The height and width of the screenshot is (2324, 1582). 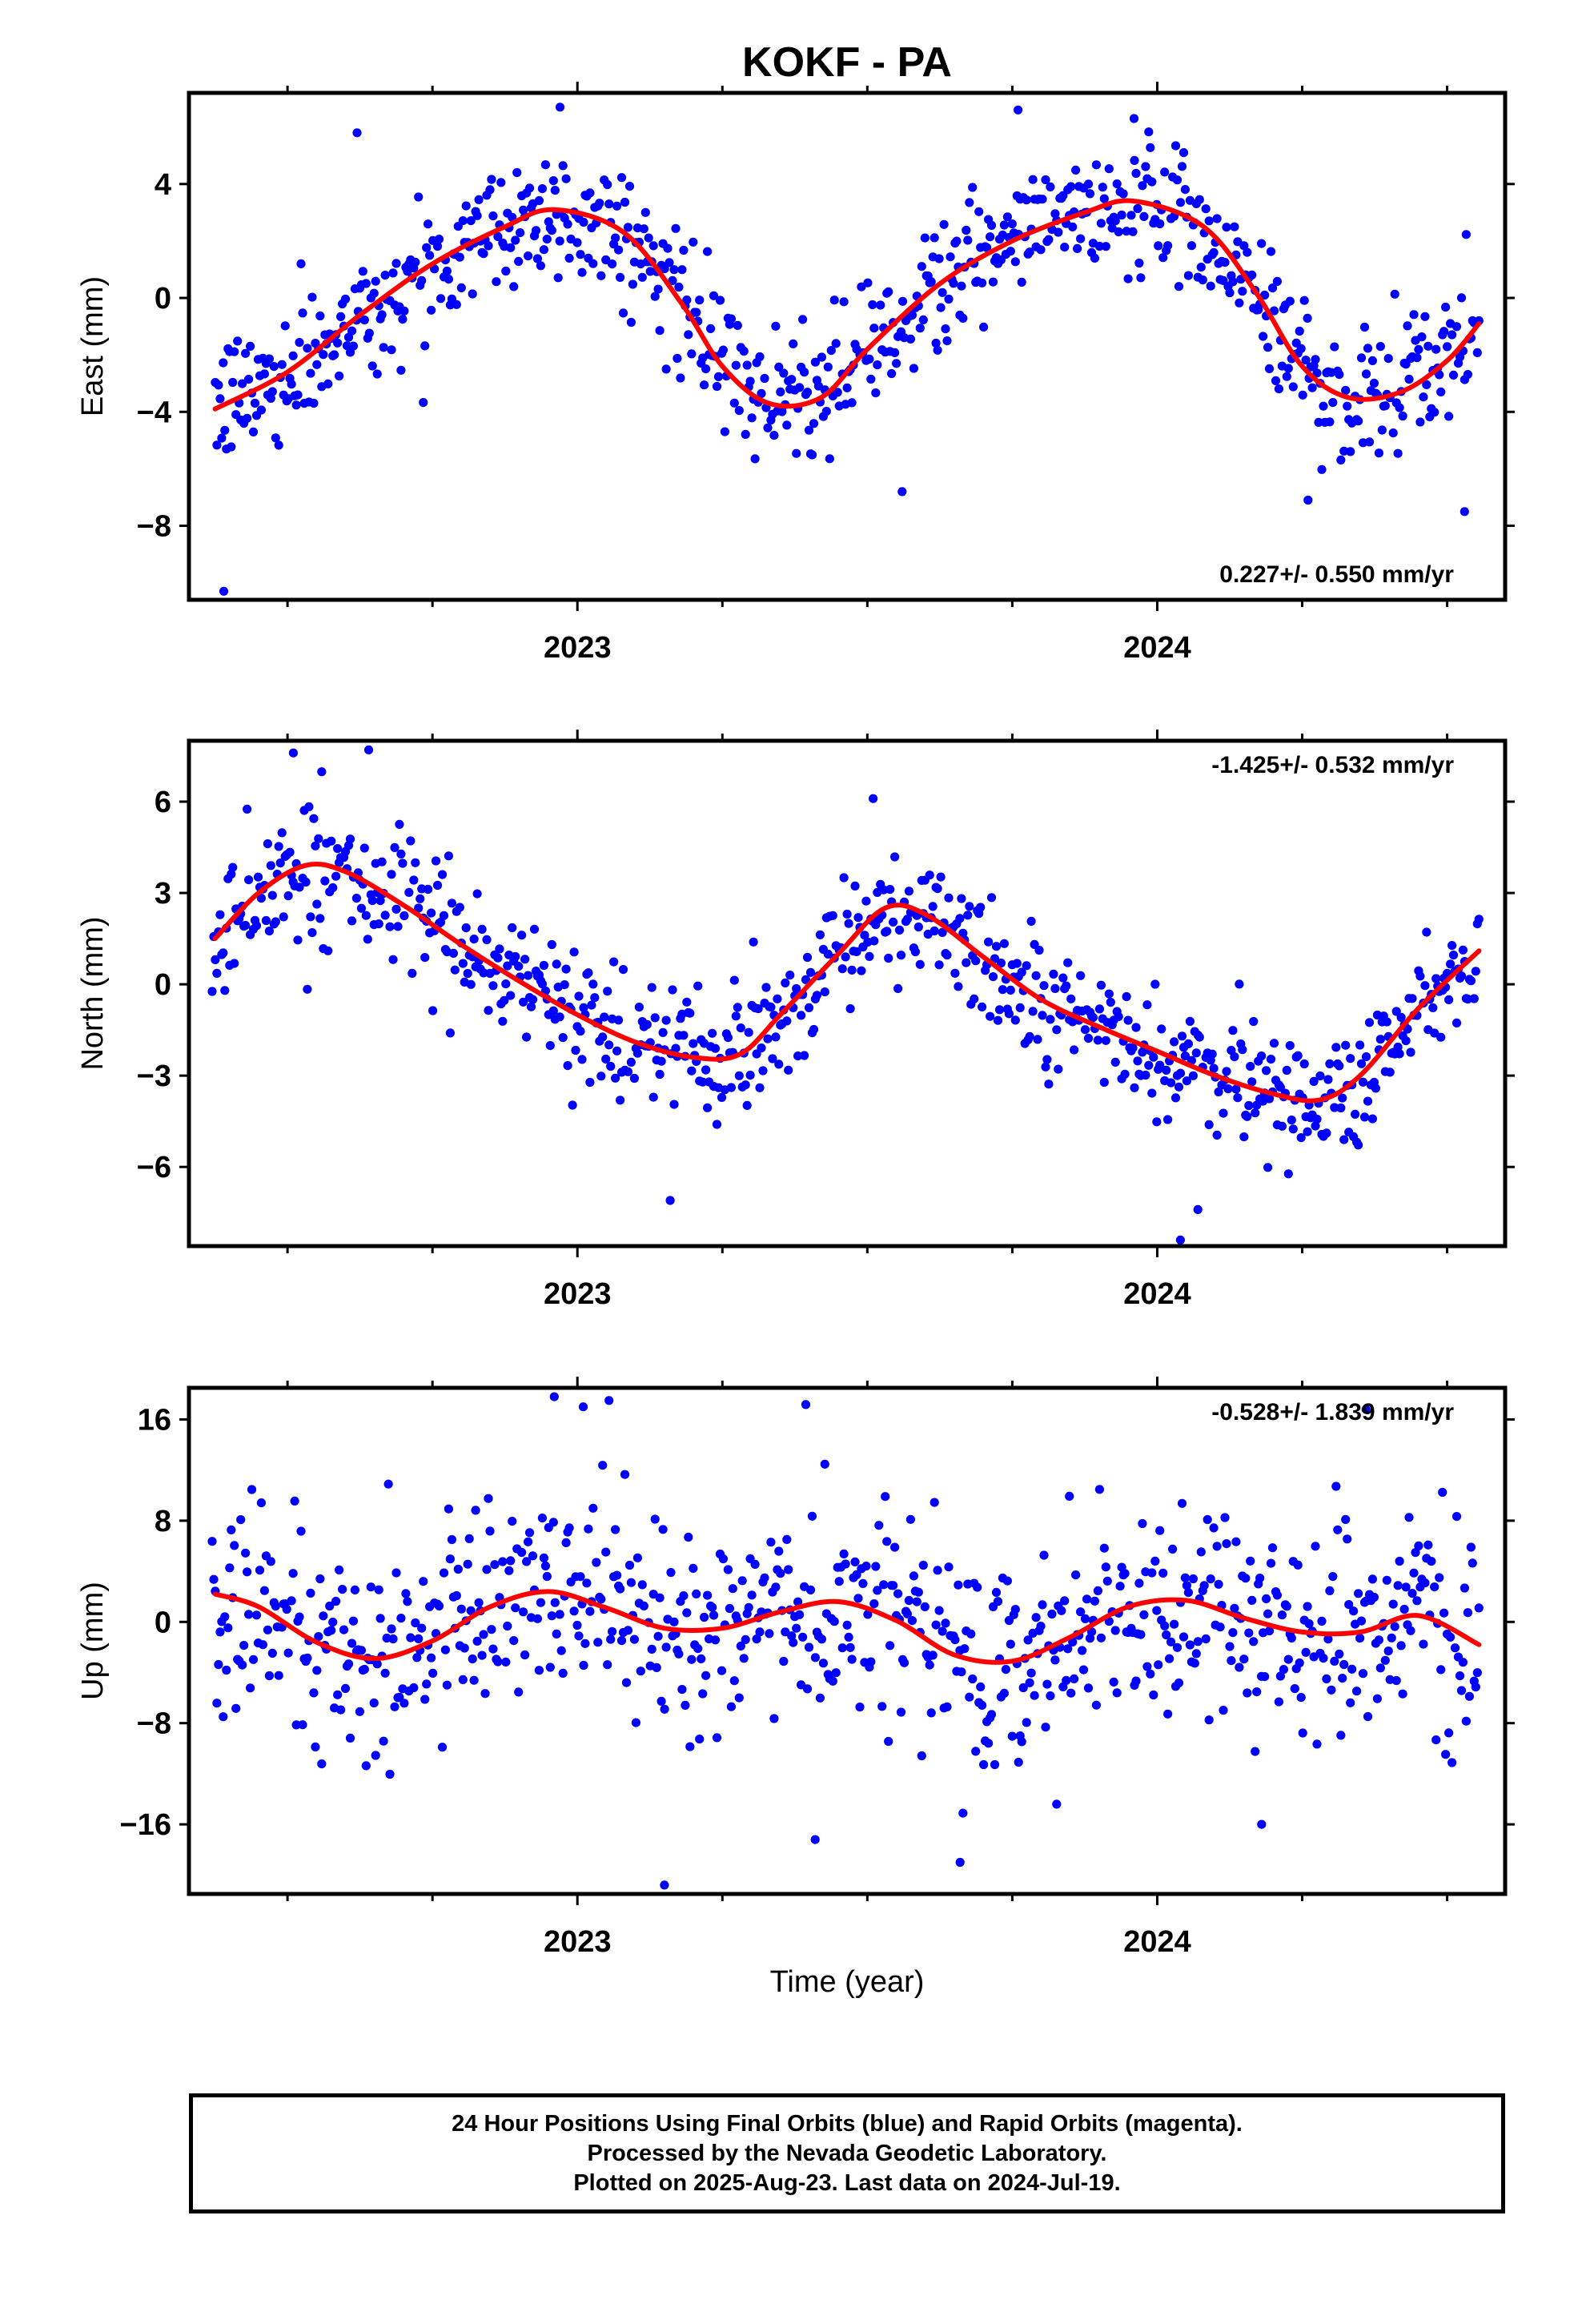 I want to click on x-tick-label: 2023, so click(x=578, y=648).